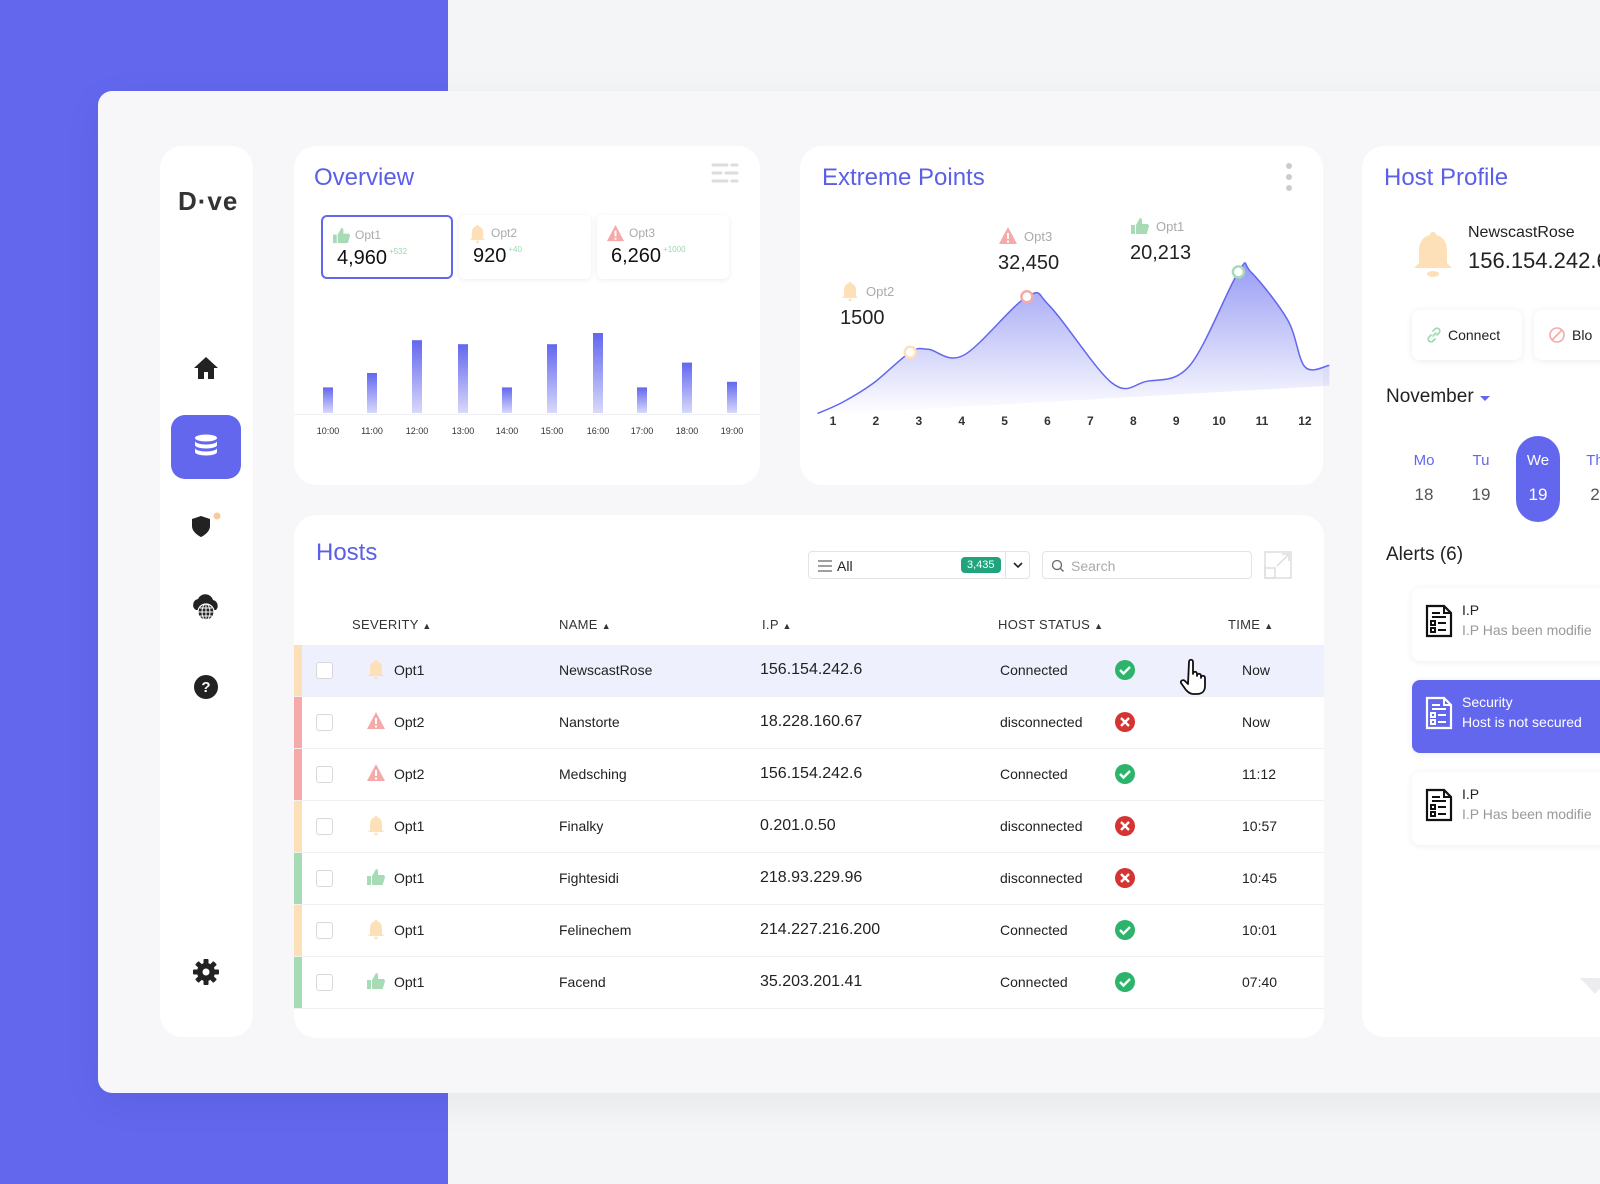  I want to click on menu-lines-icon, so click(725, 174).